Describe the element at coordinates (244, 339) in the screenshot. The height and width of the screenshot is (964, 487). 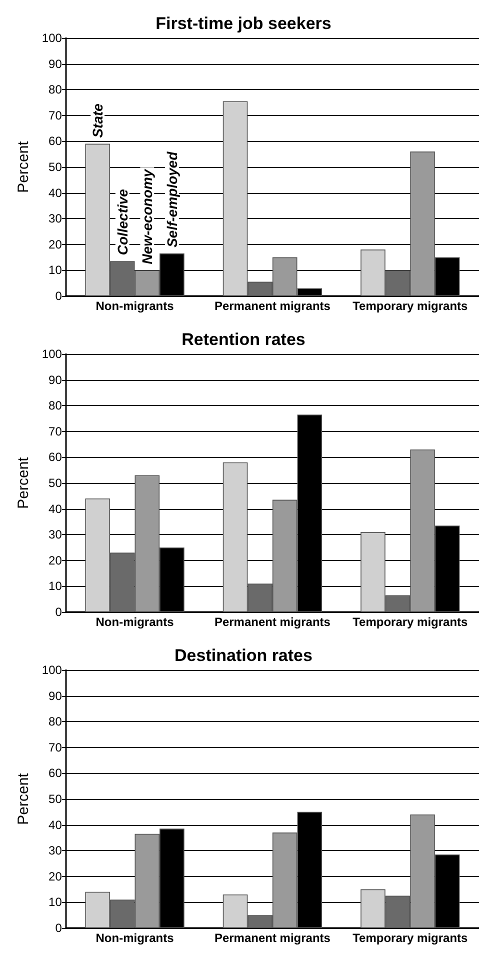
I see `chart-title: Retention rates` at that location.